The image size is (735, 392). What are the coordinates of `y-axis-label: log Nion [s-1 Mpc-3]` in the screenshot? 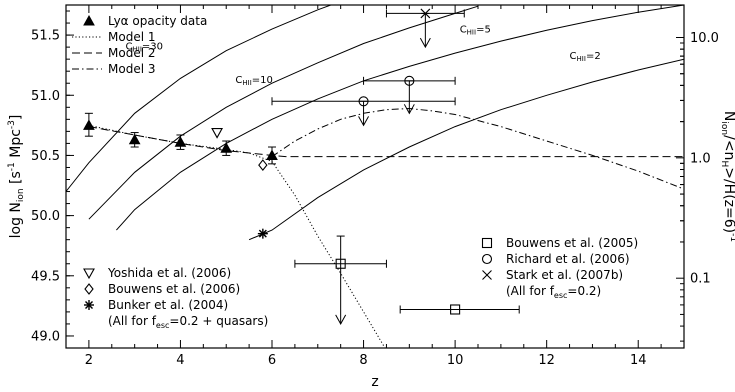 It's located at (16, 177).